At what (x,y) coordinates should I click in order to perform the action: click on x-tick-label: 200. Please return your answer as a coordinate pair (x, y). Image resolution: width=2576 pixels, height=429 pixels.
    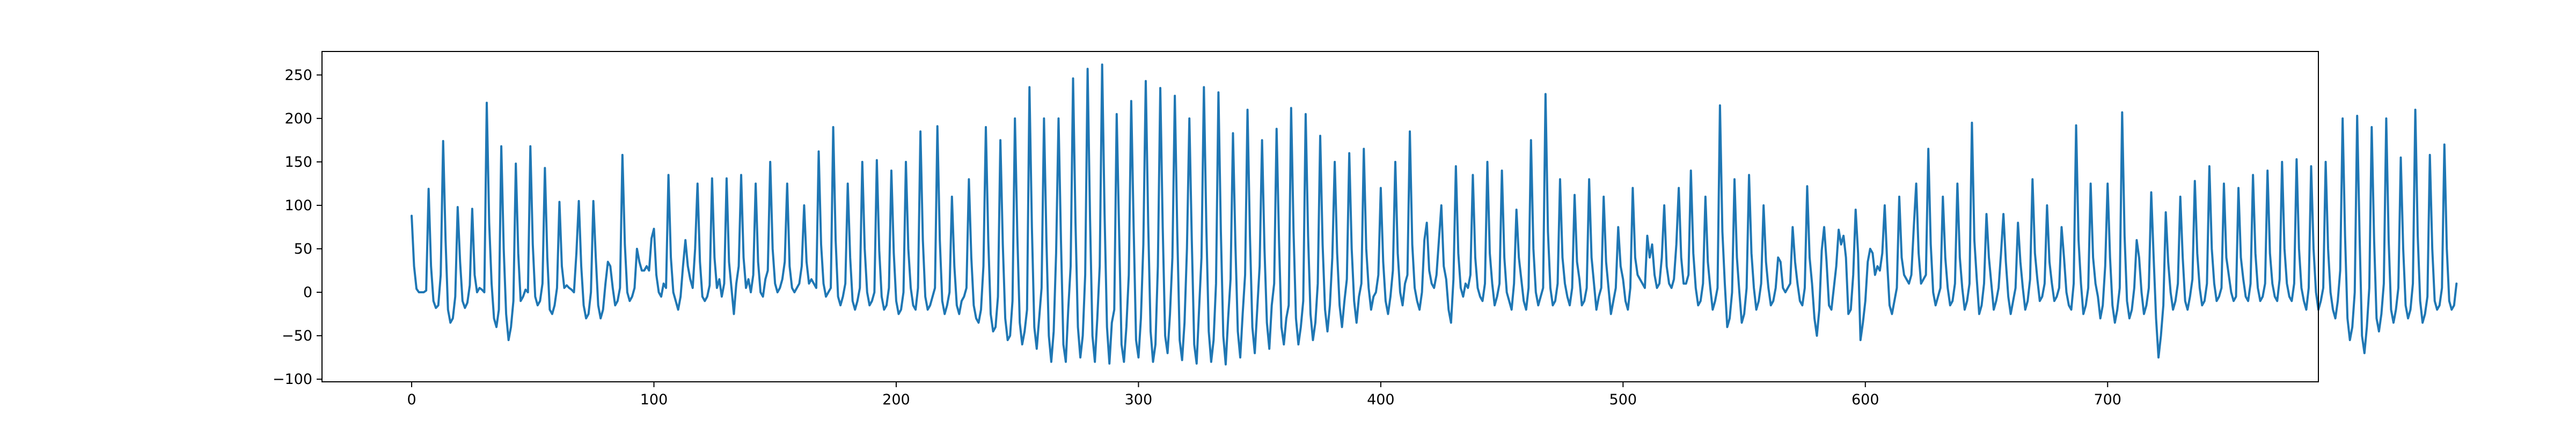
    Looking at the image, I should click on (896, 399).